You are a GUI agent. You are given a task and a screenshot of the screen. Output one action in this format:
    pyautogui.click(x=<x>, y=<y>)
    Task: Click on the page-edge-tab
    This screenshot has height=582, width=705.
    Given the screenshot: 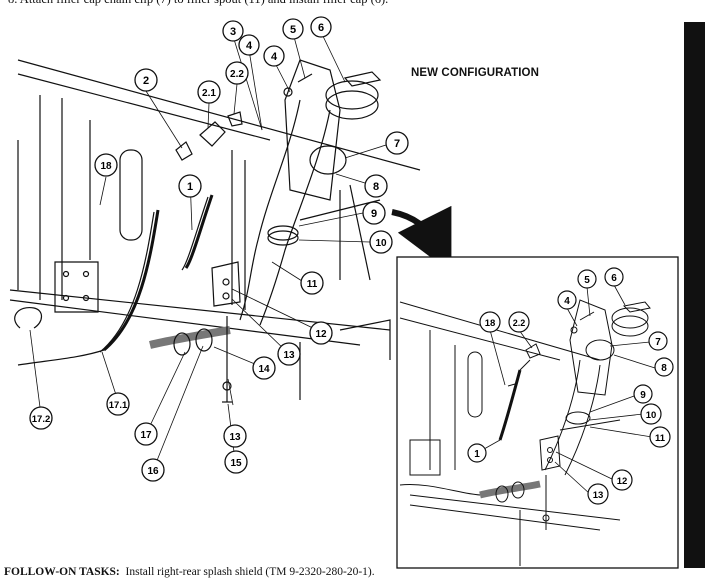 What is the action you would take?
    pyautogui.click(x=694, y=295)
    